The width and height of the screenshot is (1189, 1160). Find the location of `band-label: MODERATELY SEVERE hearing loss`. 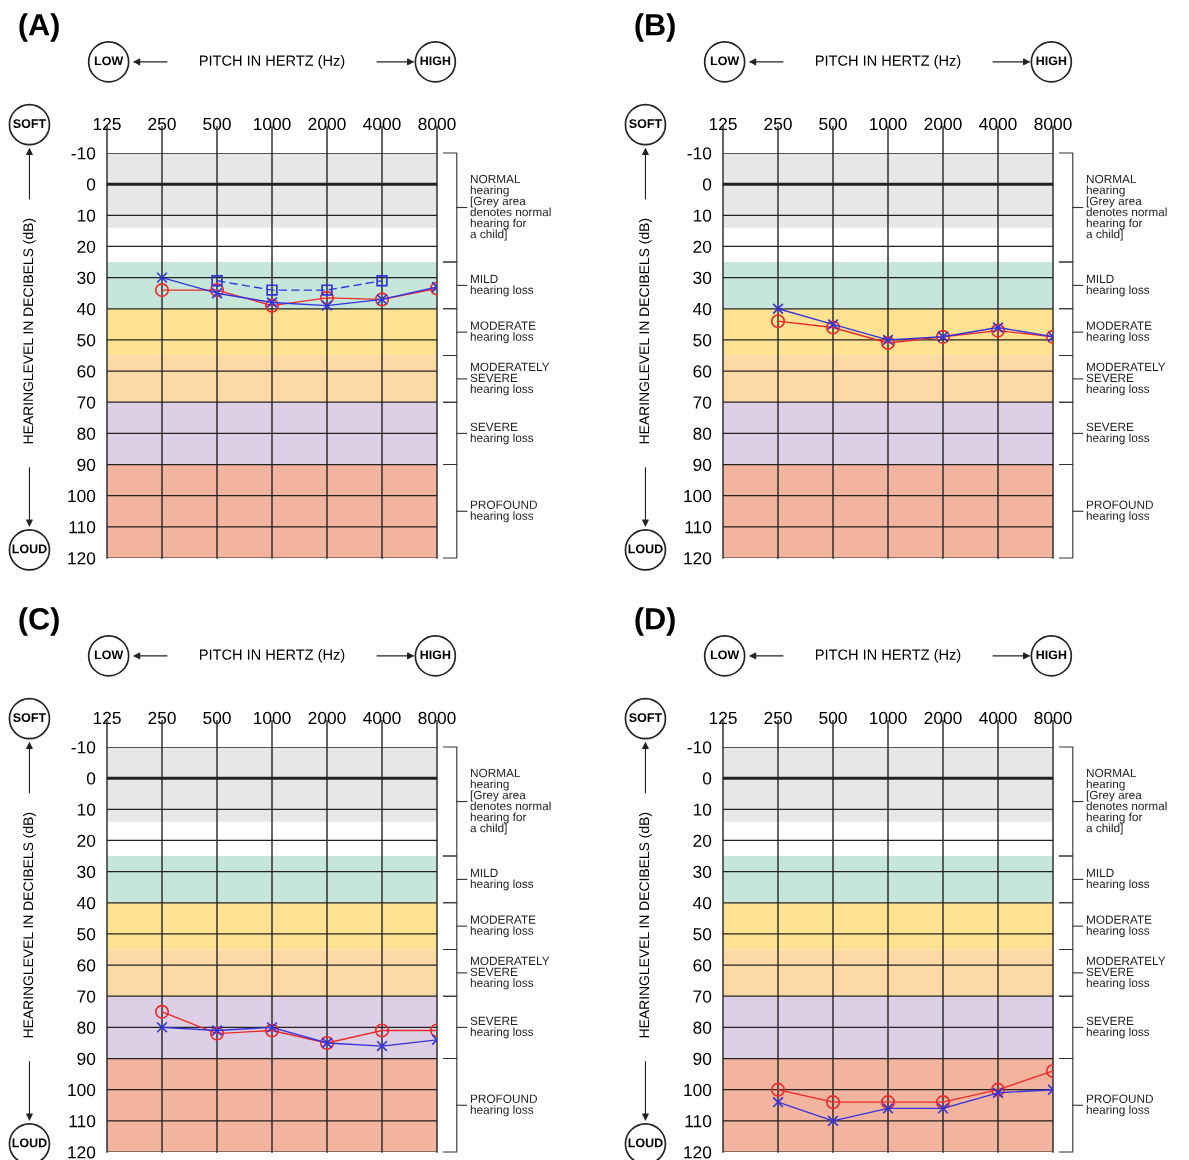

band-label: MODERATELY SEVERE hearing loss is located at coordinates (510, 379).